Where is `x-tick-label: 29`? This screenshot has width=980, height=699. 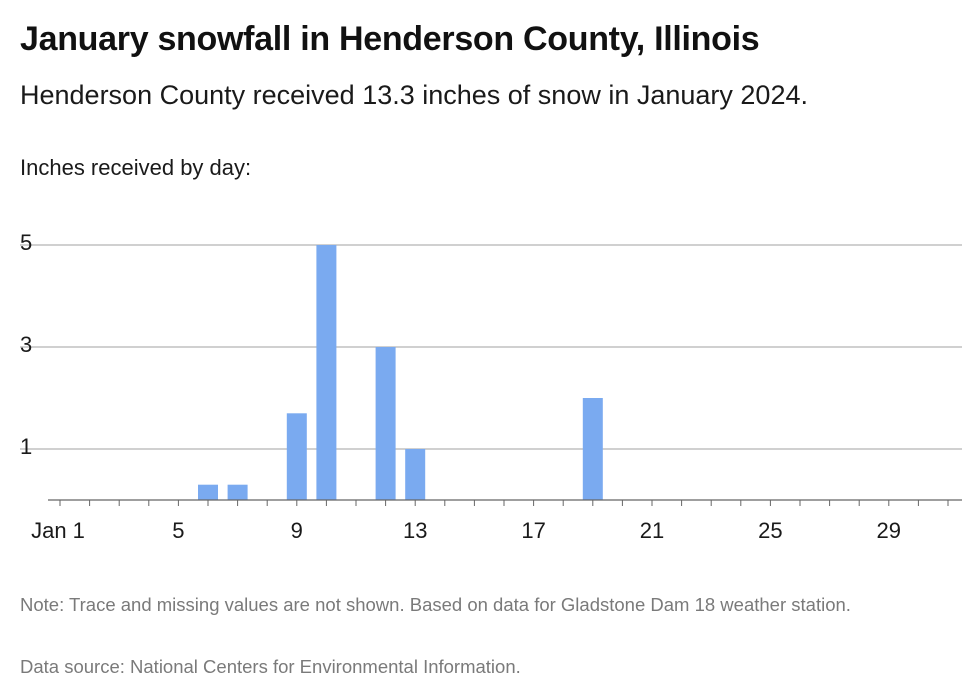 x-tick-label: 29 is located at coordinates (889, 530).